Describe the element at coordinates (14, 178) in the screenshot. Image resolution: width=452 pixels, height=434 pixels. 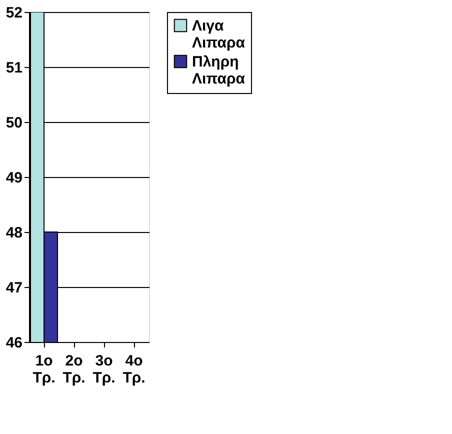
I see `y-tick-label: 49` at that location.